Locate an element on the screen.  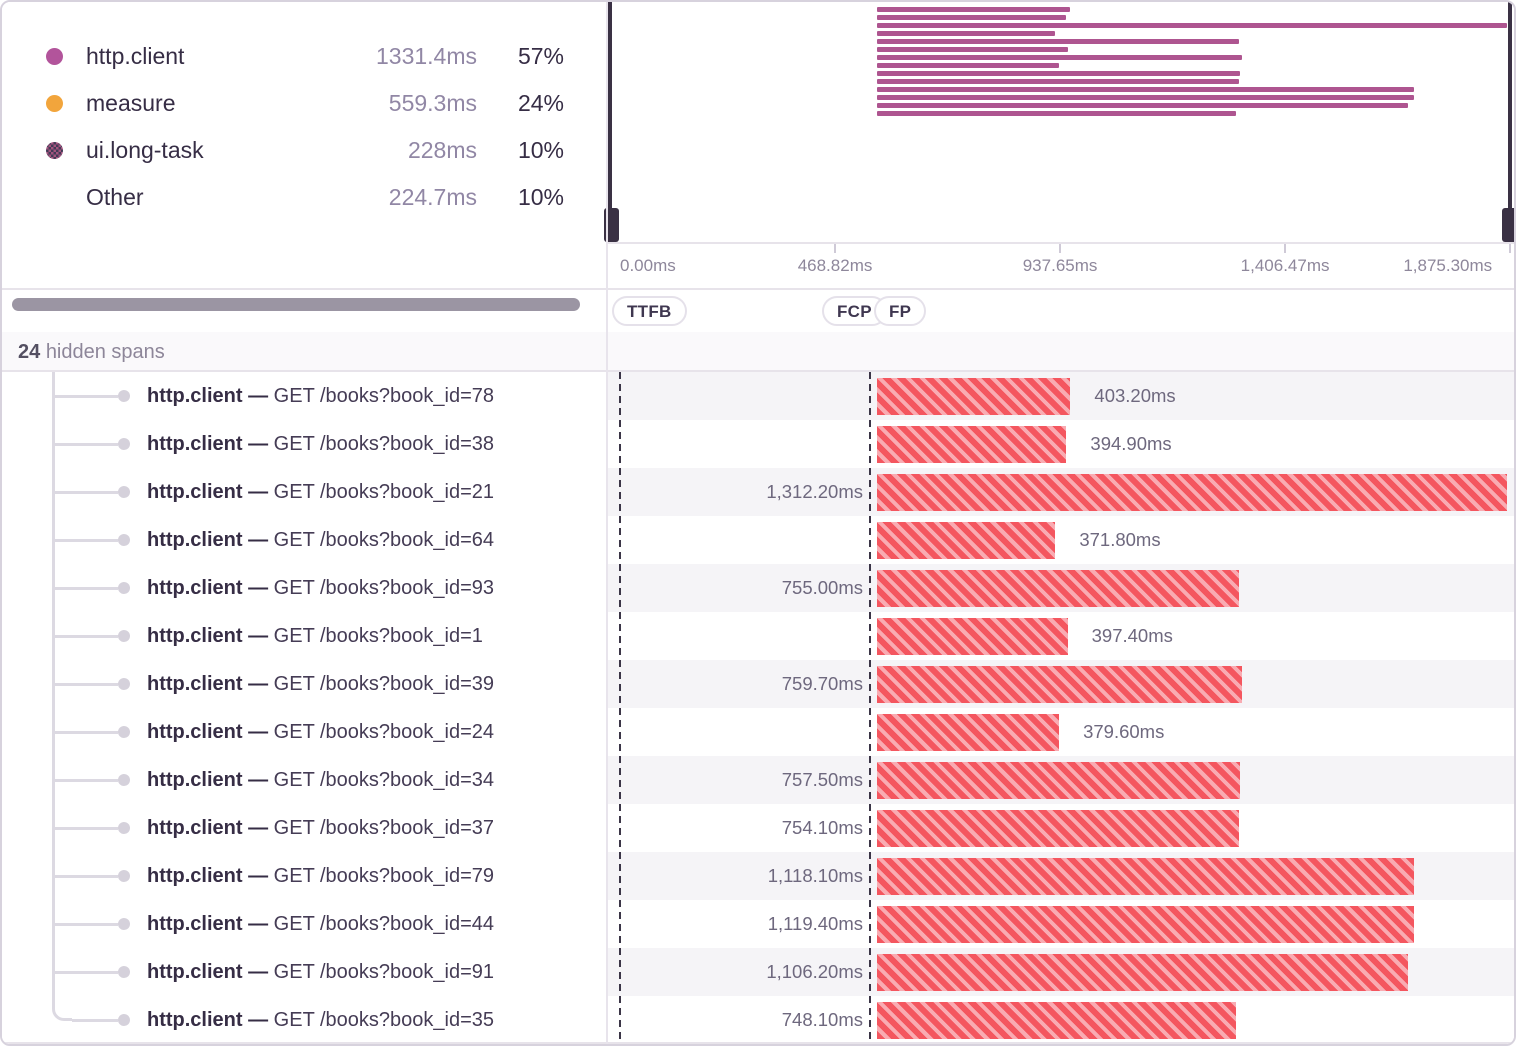
axis-tick-mark is located at coordinates (835, 248).